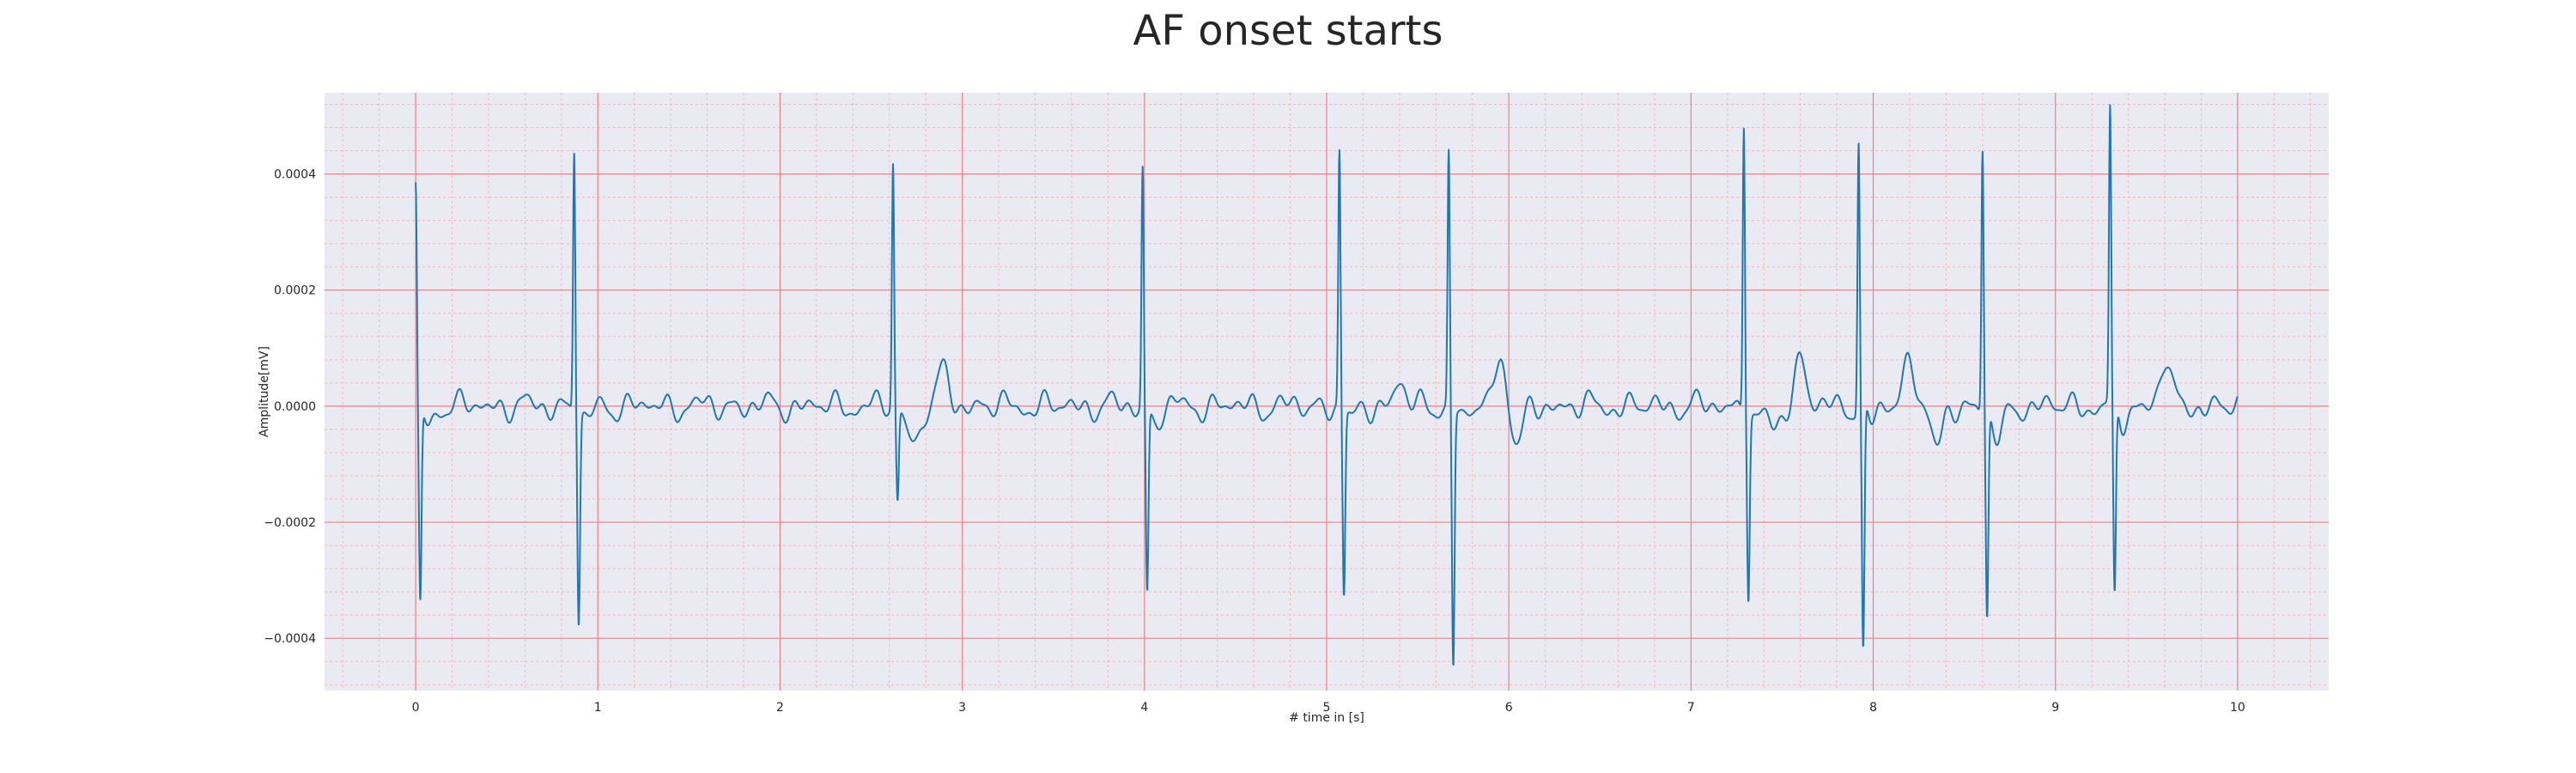 The width and height of the screenshot is (2576, 773). Describe the element at coordinates (1691, 708) in the screenshot. I see `x-tick-label: 7` at that location.